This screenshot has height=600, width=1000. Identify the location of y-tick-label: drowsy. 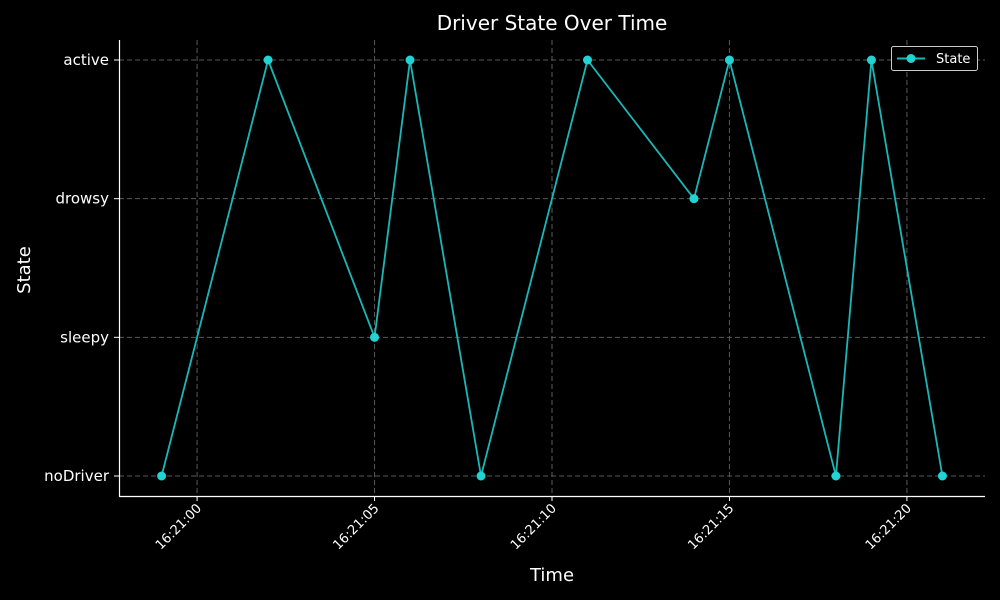
(83, 199).